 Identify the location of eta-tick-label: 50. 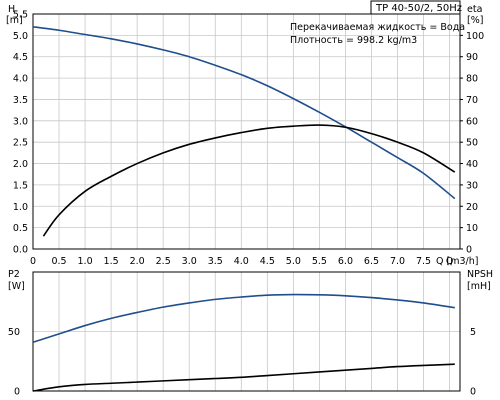
(472, 143).